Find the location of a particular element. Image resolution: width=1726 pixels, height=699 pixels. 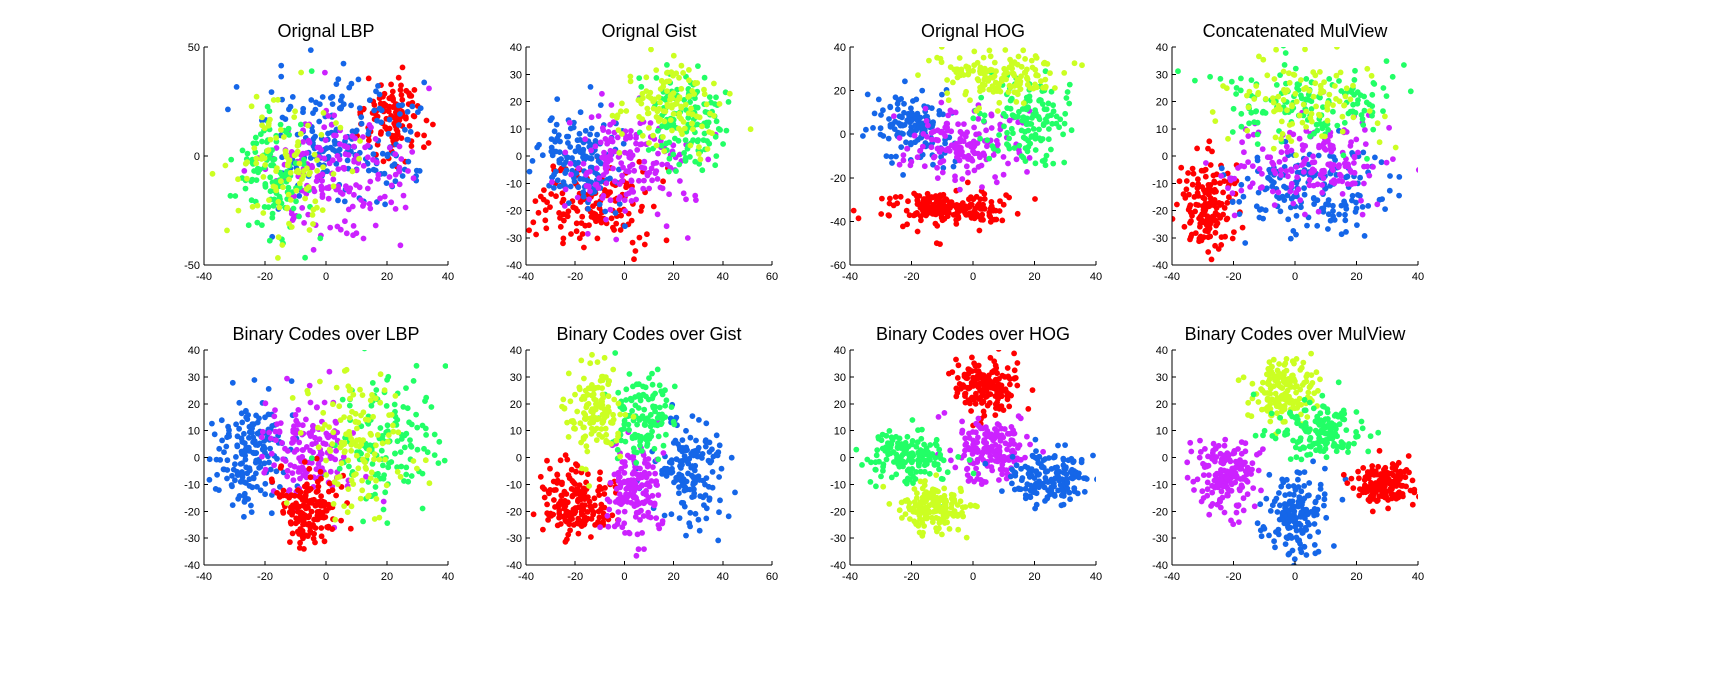

y-tick-label: 0 is located at coordinates (843, 135).